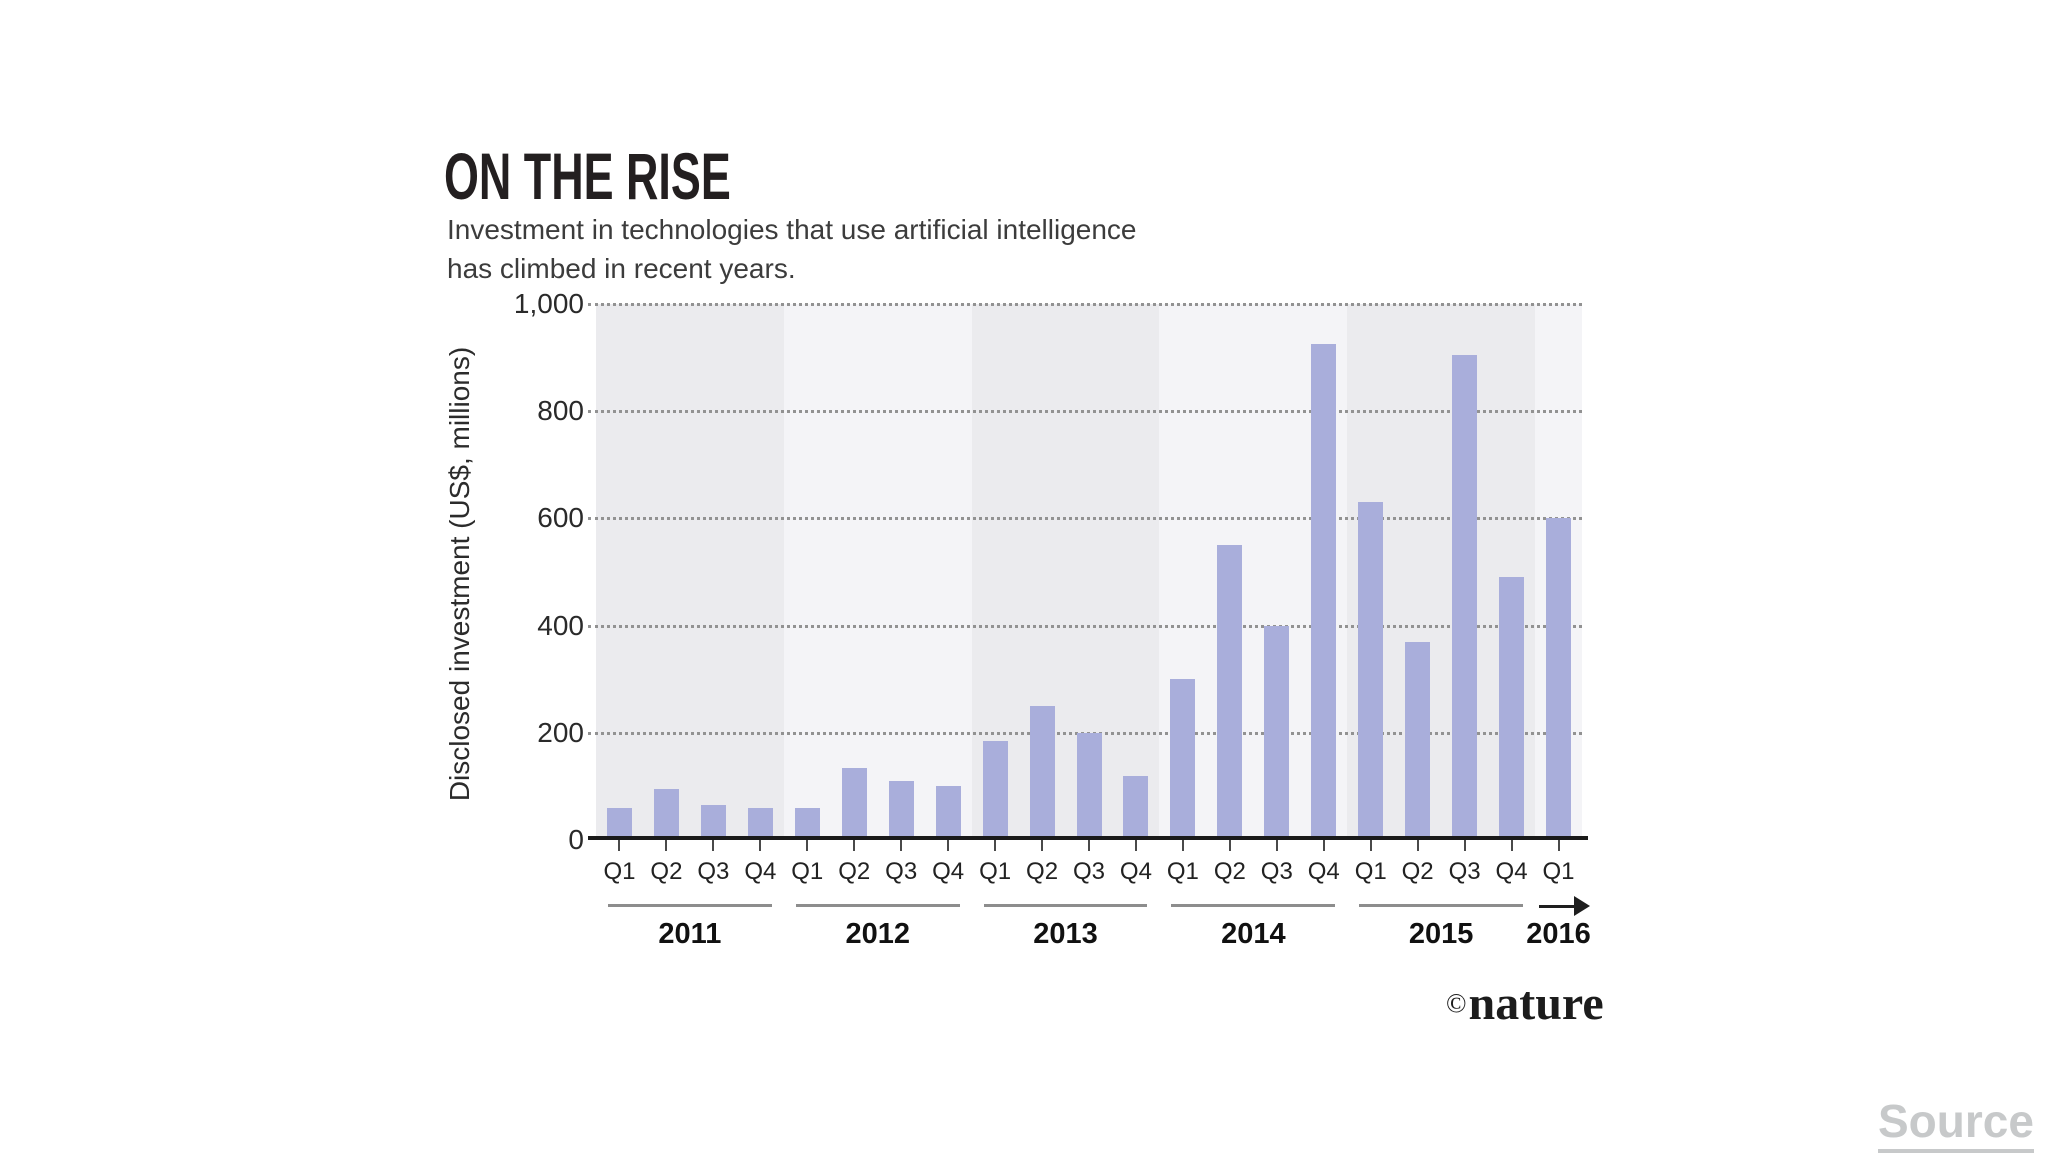  What do you see at coordinates (1253, 905) in the screenshot?
I see `year-line-2014` at bounding box center [1253, 905].